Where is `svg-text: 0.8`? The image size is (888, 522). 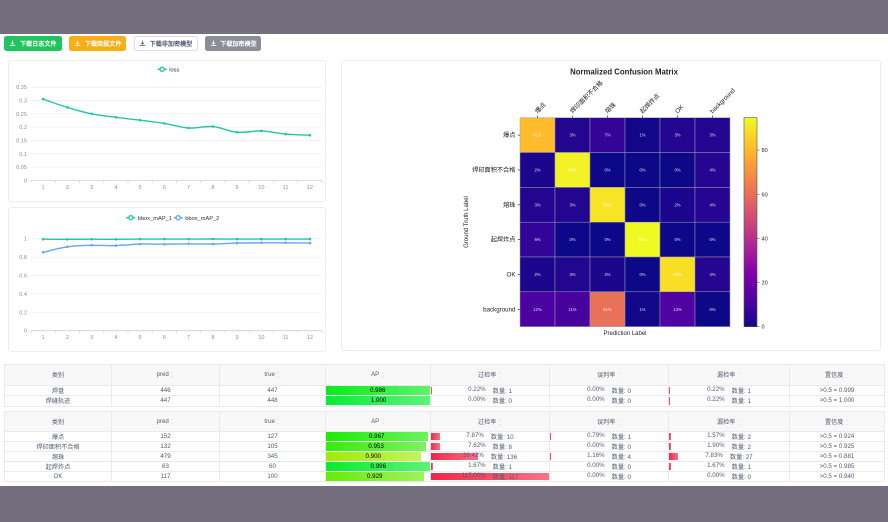 svg-text: 0.8 is located at coordinates (23, 258).